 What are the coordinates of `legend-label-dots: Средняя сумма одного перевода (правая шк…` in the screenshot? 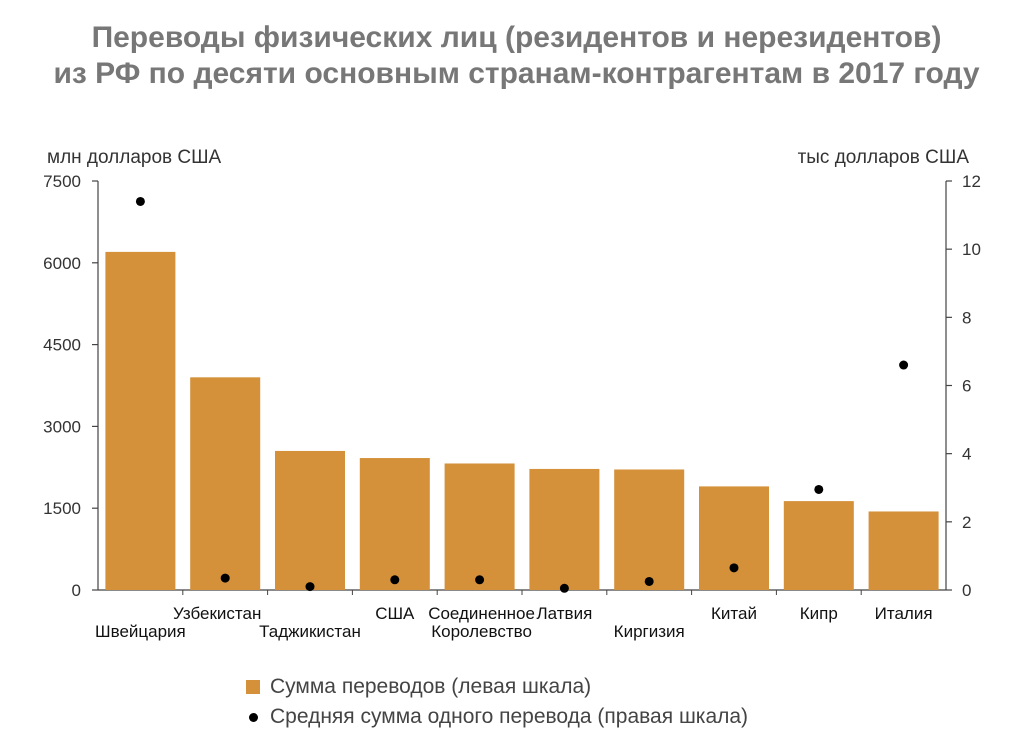 It's located at (509, 716).